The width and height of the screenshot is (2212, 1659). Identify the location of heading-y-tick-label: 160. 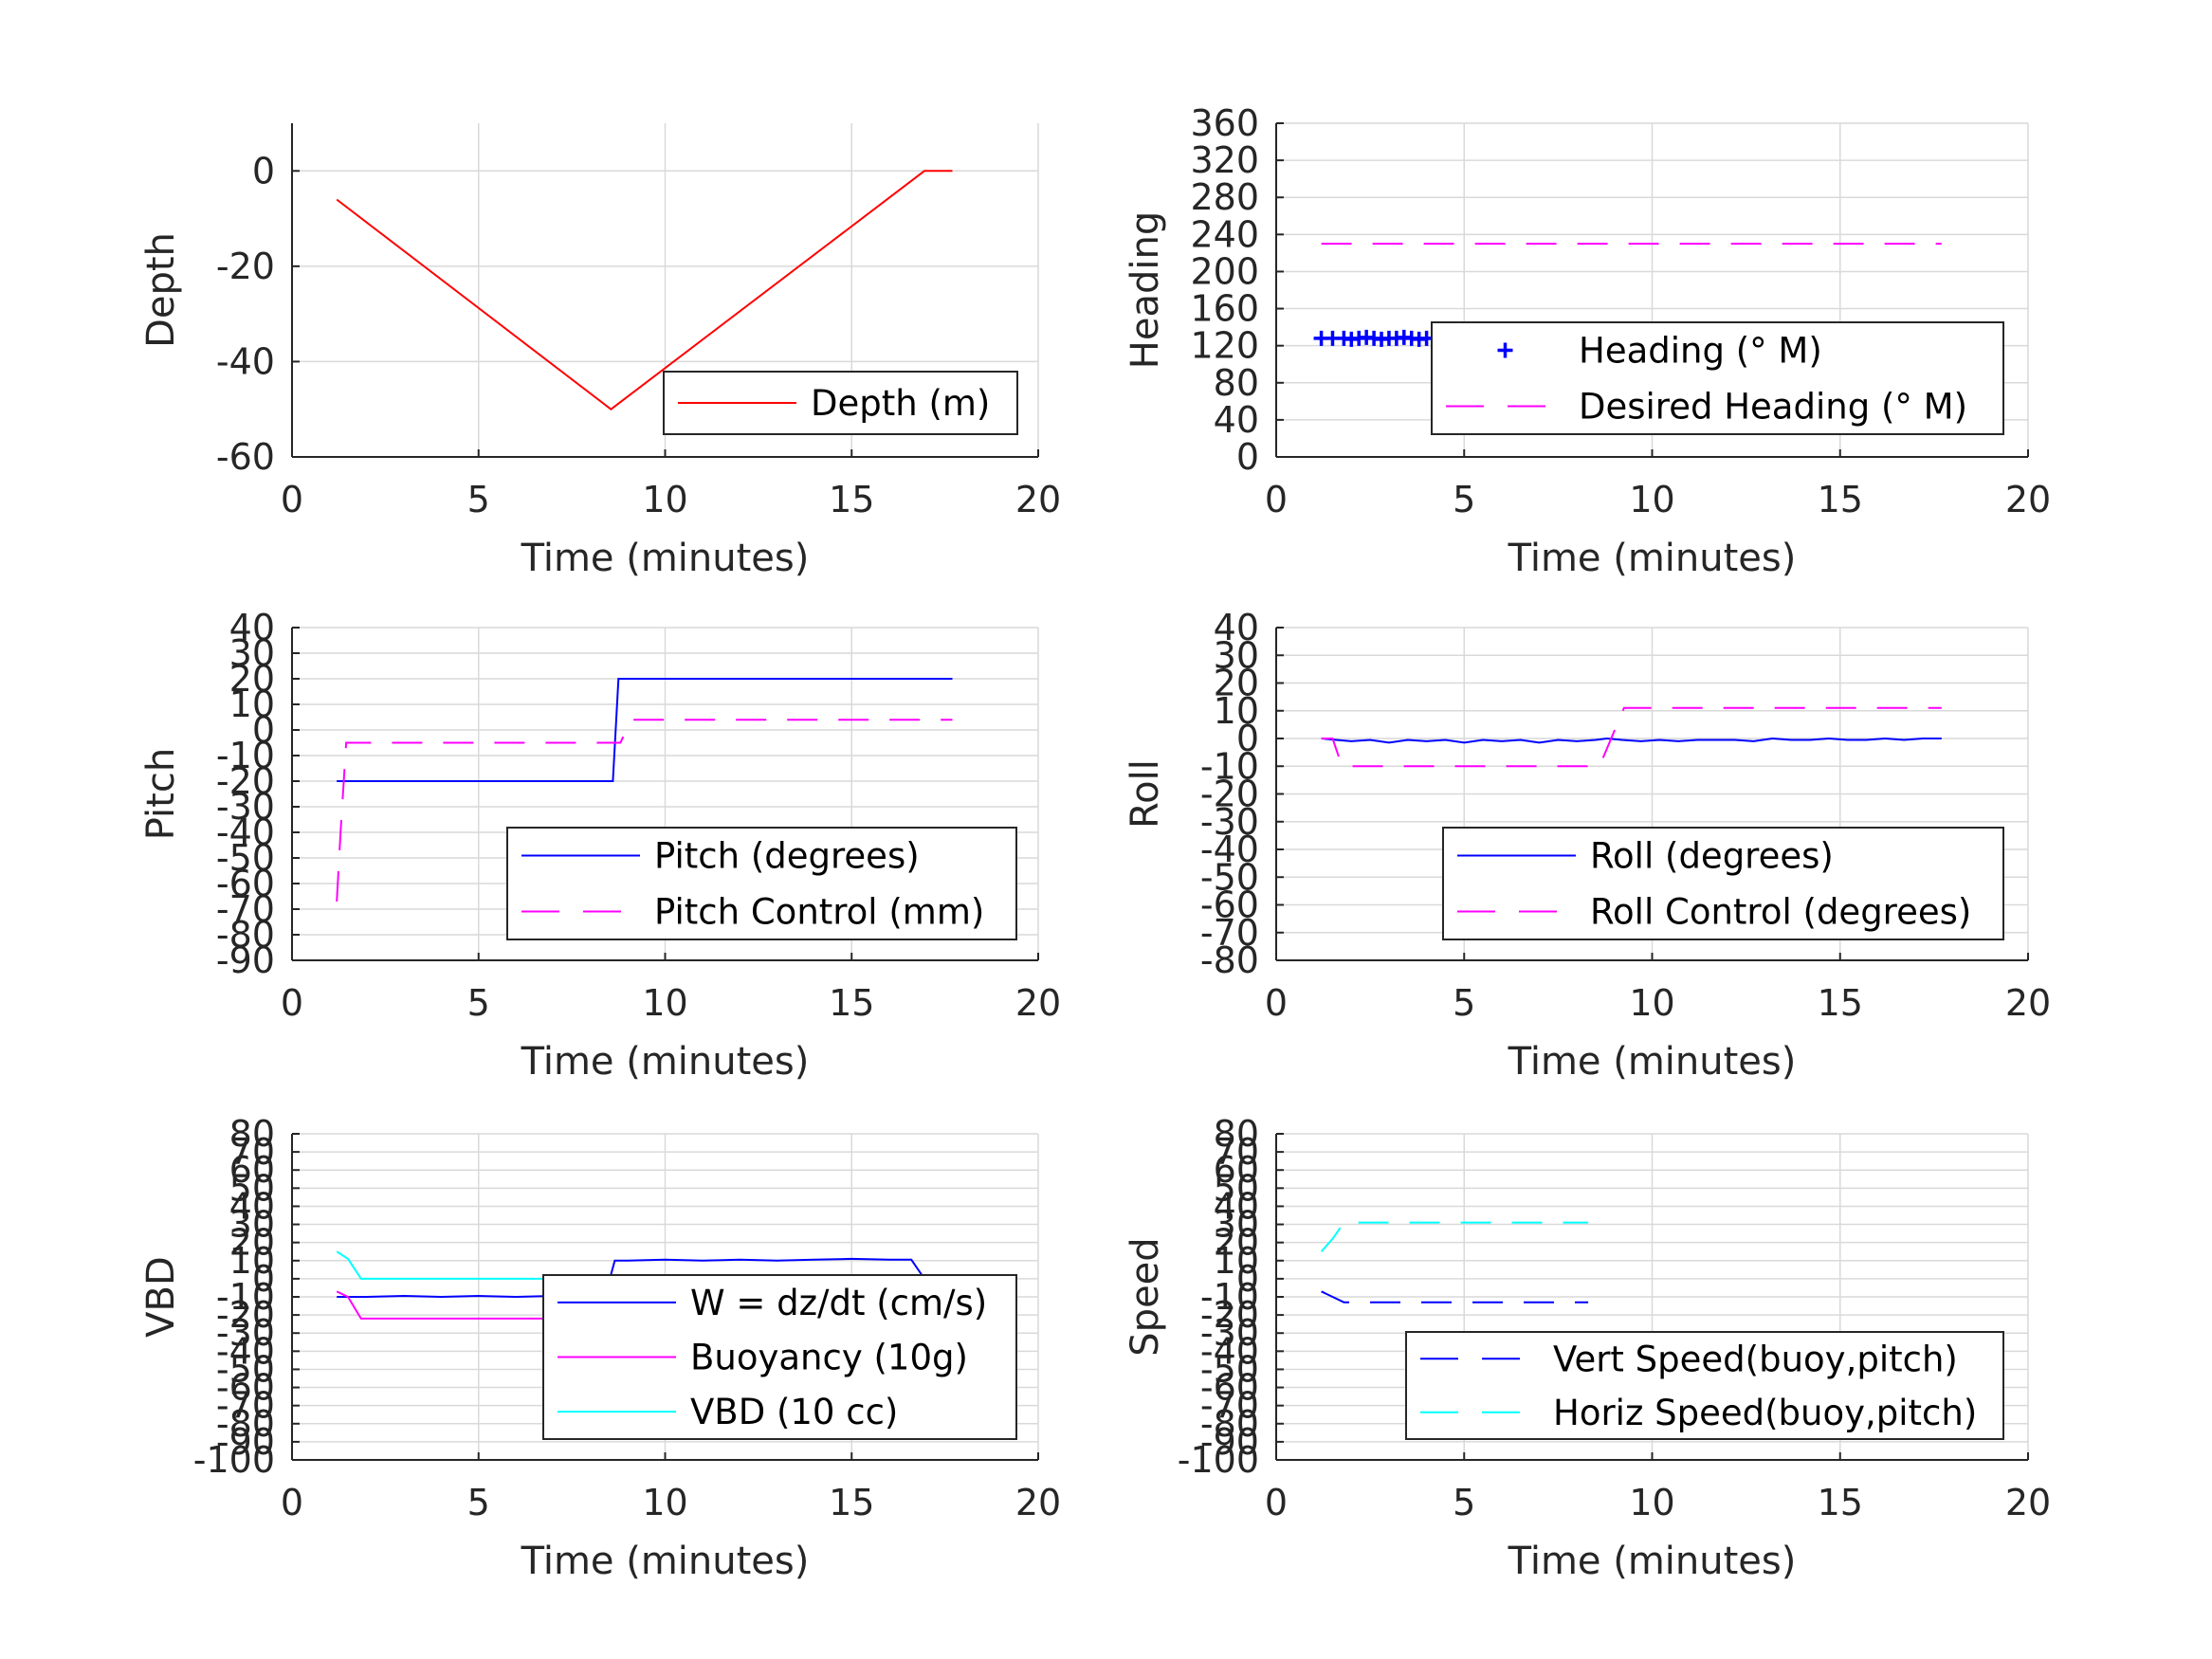
(1224, 309).